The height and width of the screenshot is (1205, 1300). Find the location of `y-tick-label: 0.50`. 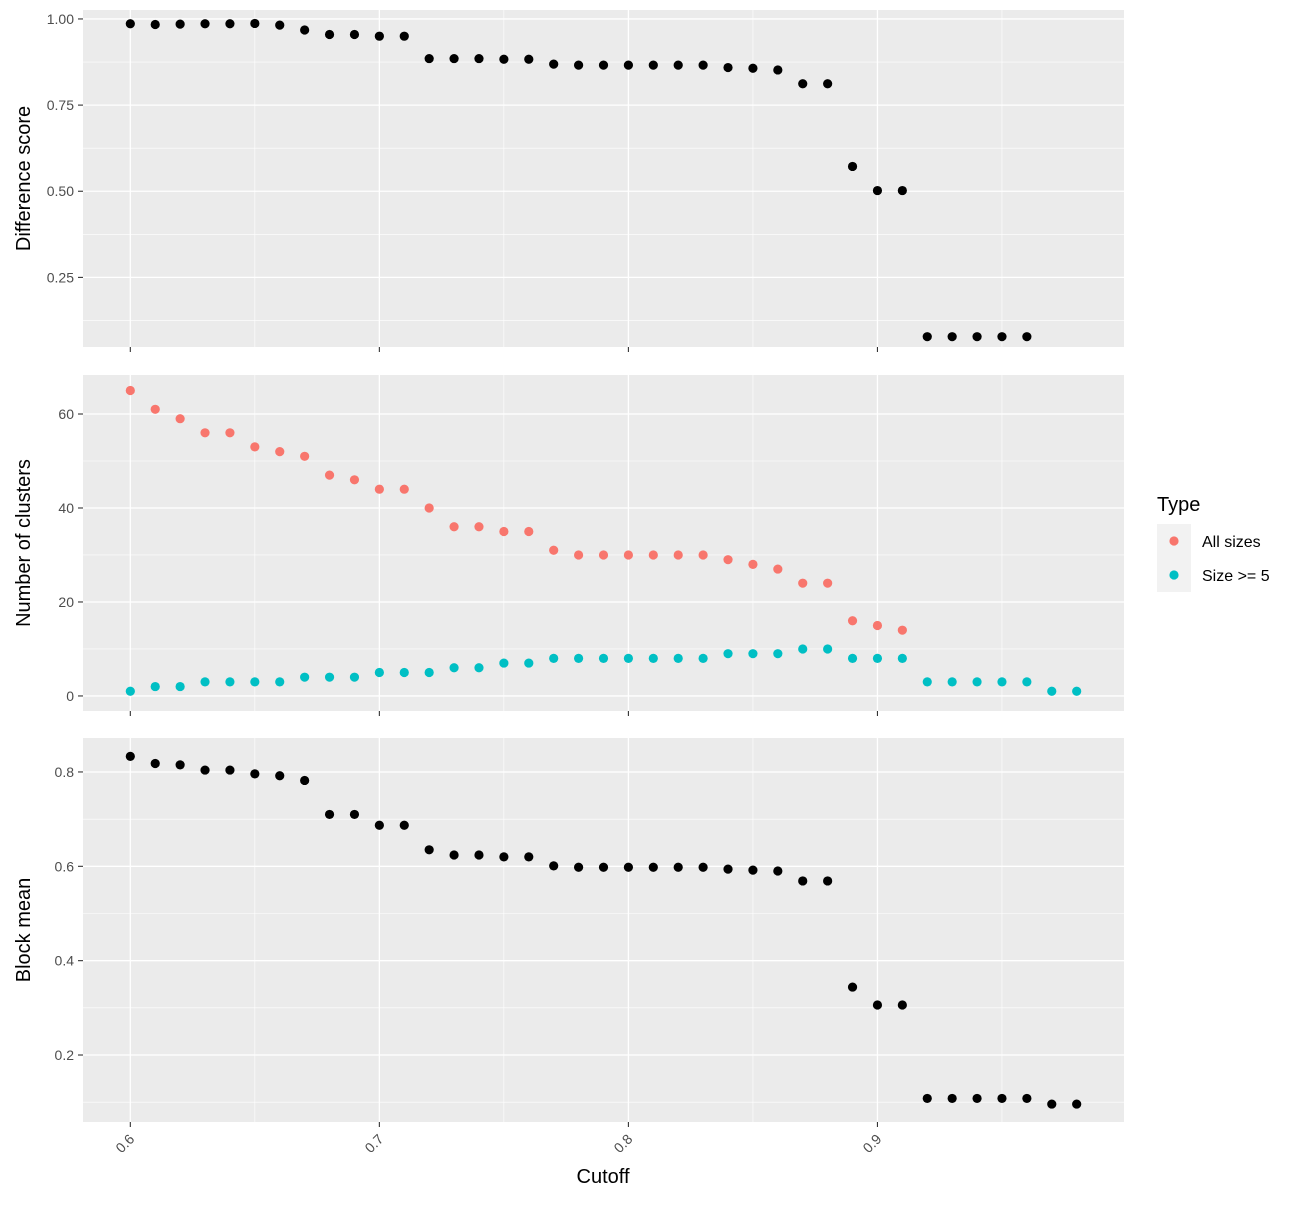

y-tick-label: 0.50 is located at coordinates (60, 191).